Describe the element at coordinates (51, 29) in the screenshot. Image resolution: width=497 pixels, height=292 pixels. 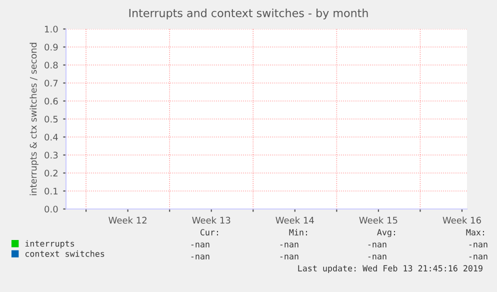
I see `y-tick-label: 1.0` at that location.